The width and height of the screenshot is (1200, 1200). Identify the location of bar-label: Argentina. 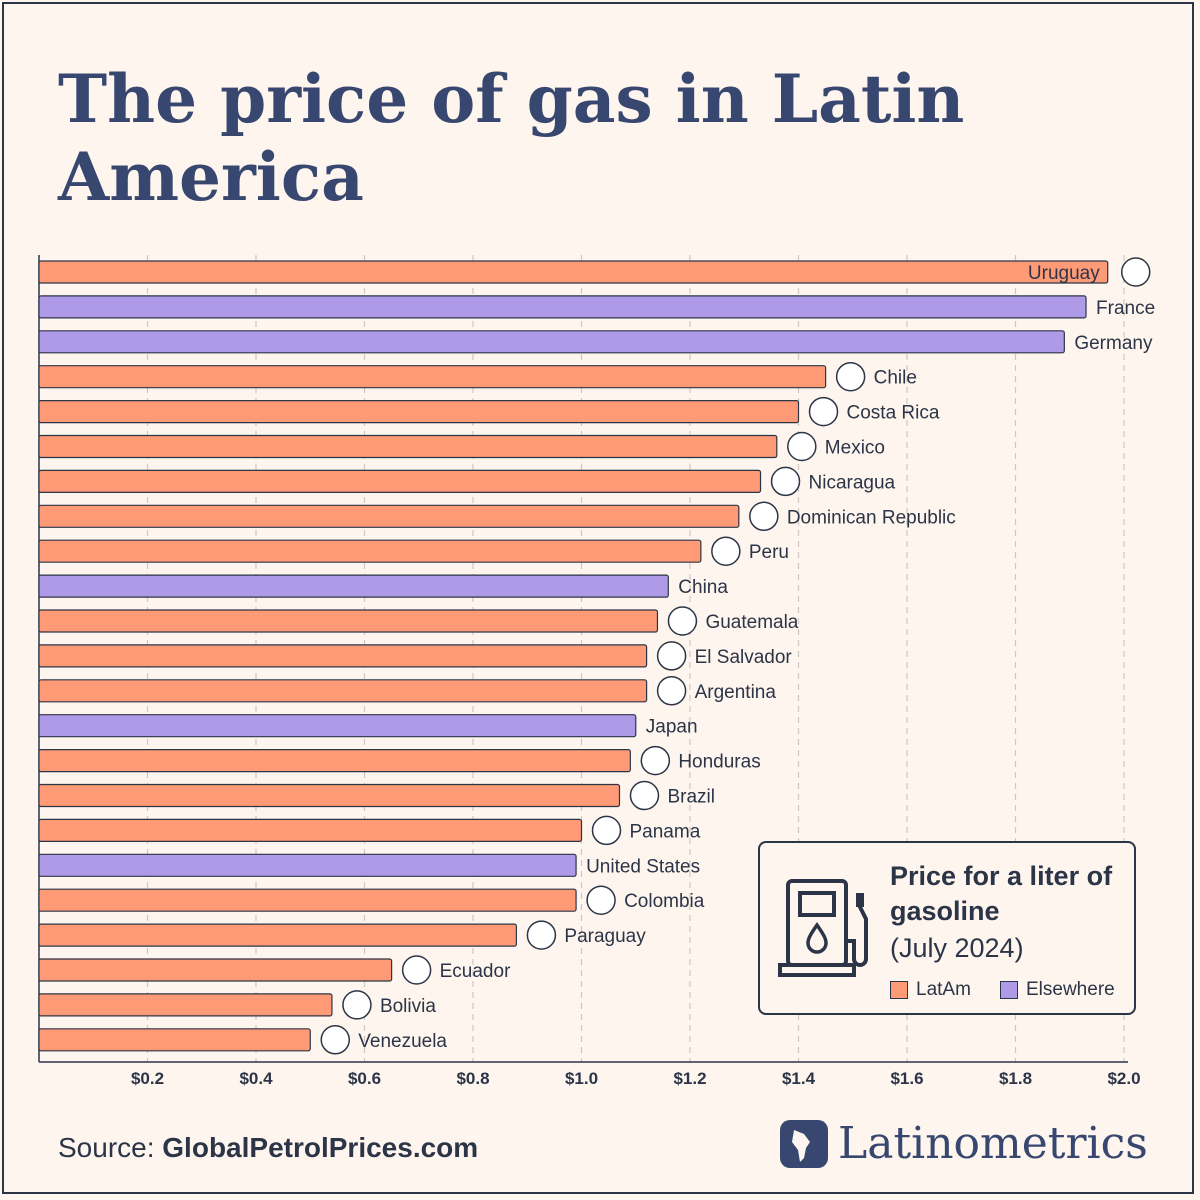
(736, 692).